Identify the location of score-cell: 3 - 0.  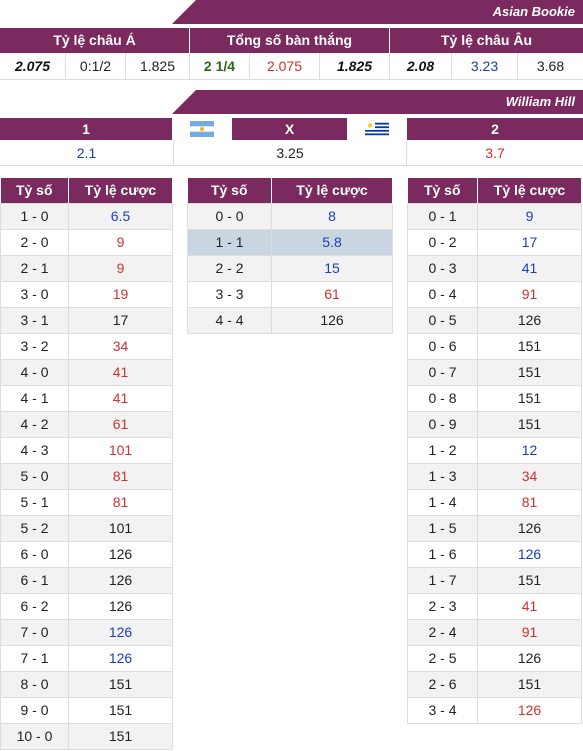
(34, 294).